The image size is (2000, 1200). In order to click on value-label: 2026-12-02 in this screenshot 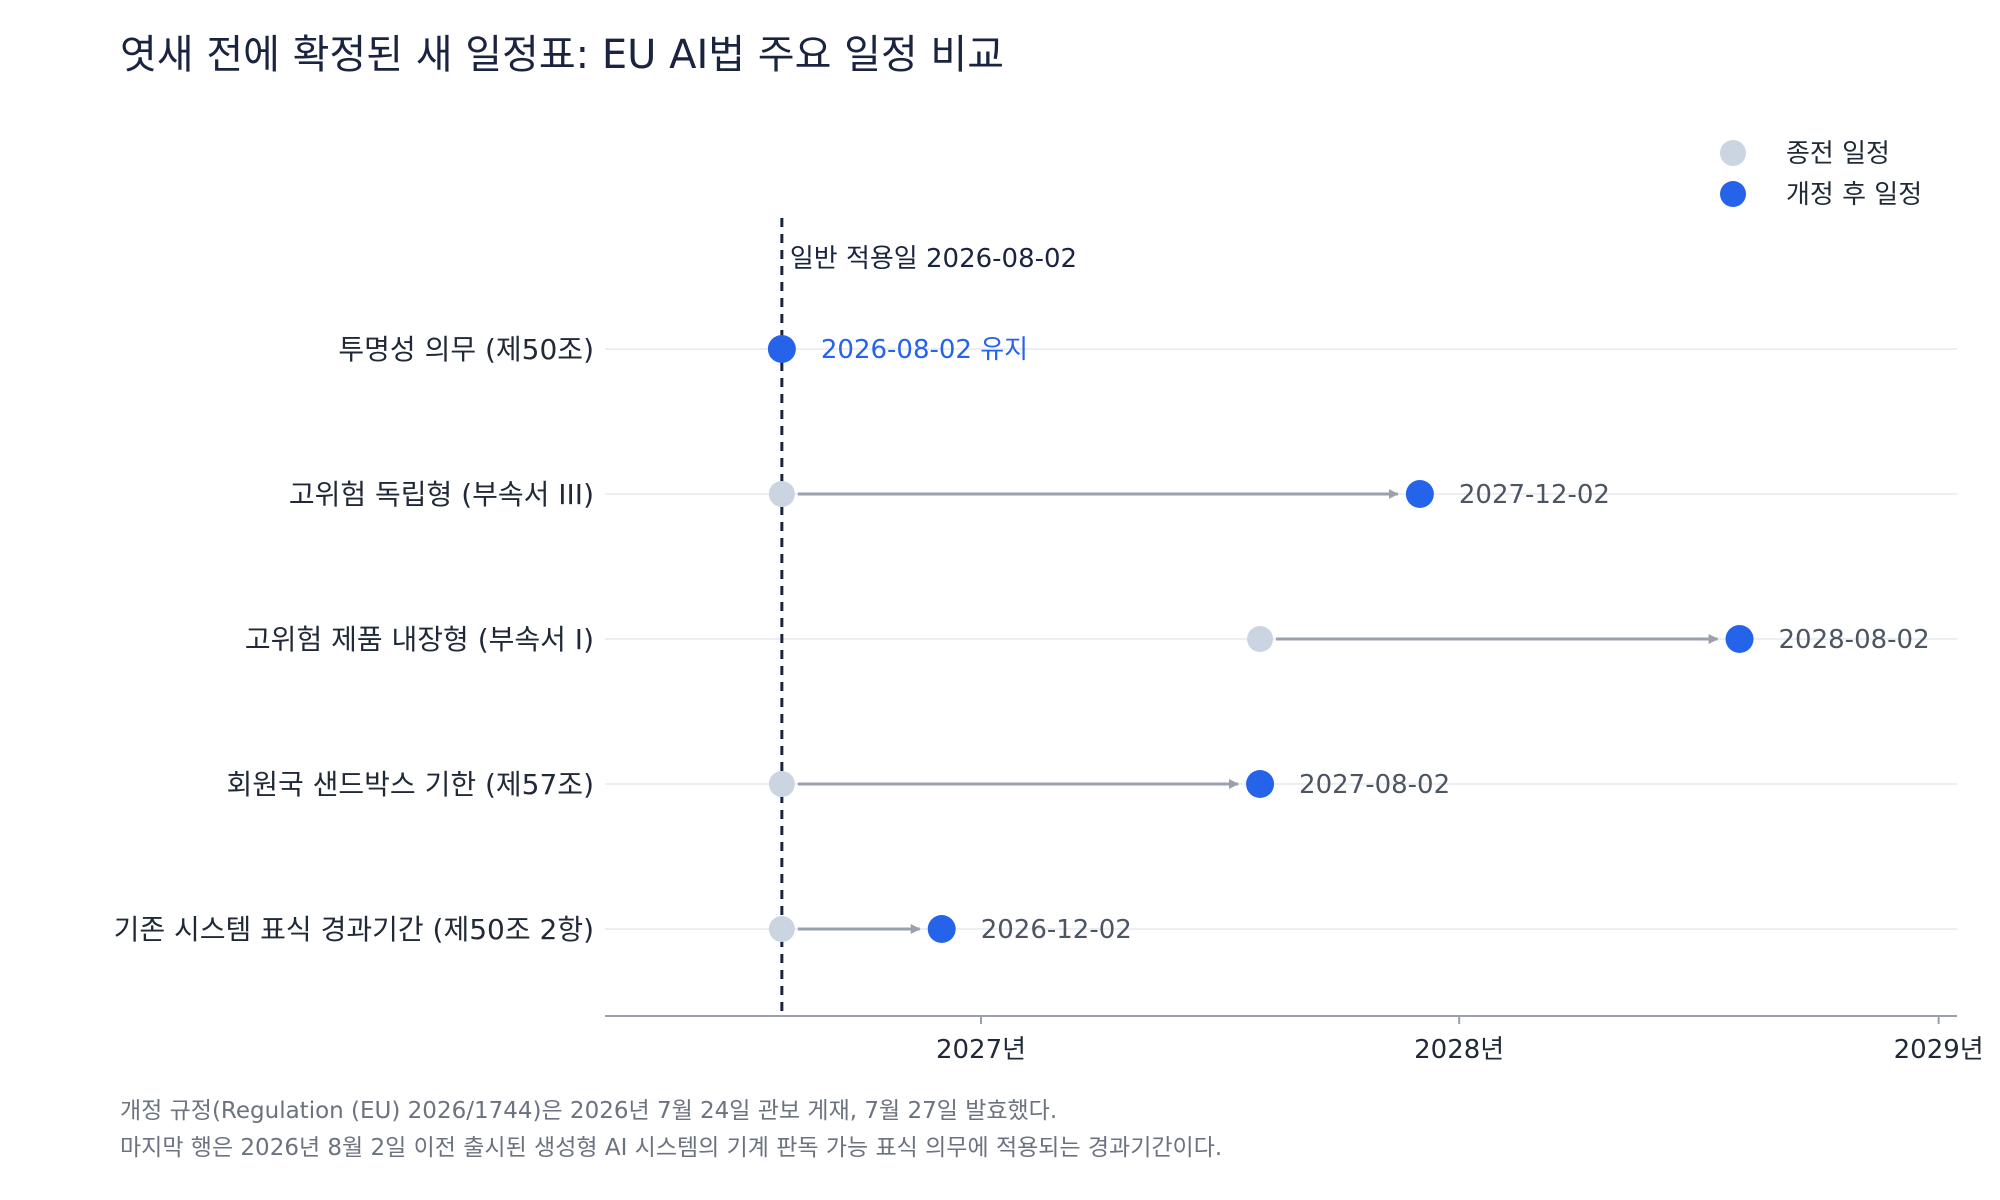, I will do `click(1056, 930)`.